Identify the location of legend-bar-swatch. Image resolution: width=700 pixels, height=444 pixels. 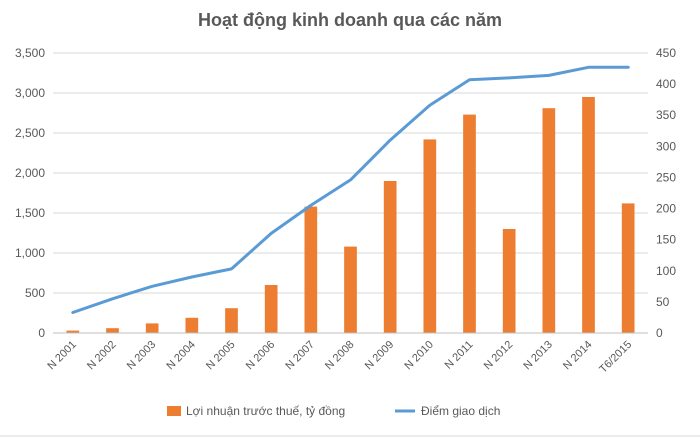
(174, 411).